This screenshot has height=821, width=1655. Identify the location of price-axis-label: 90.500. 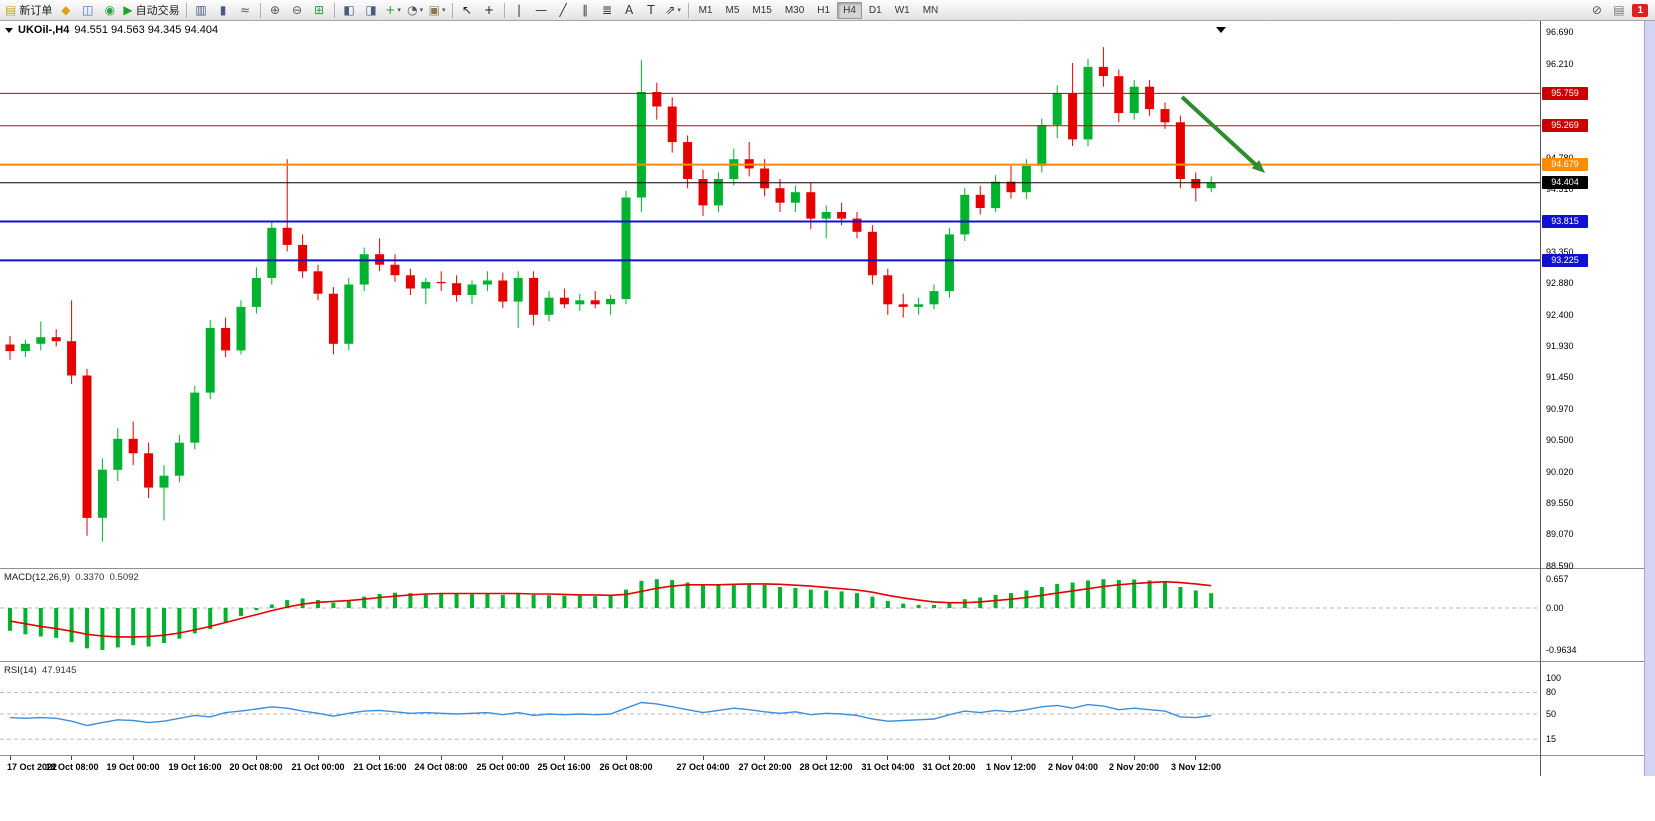
(1560, 440).